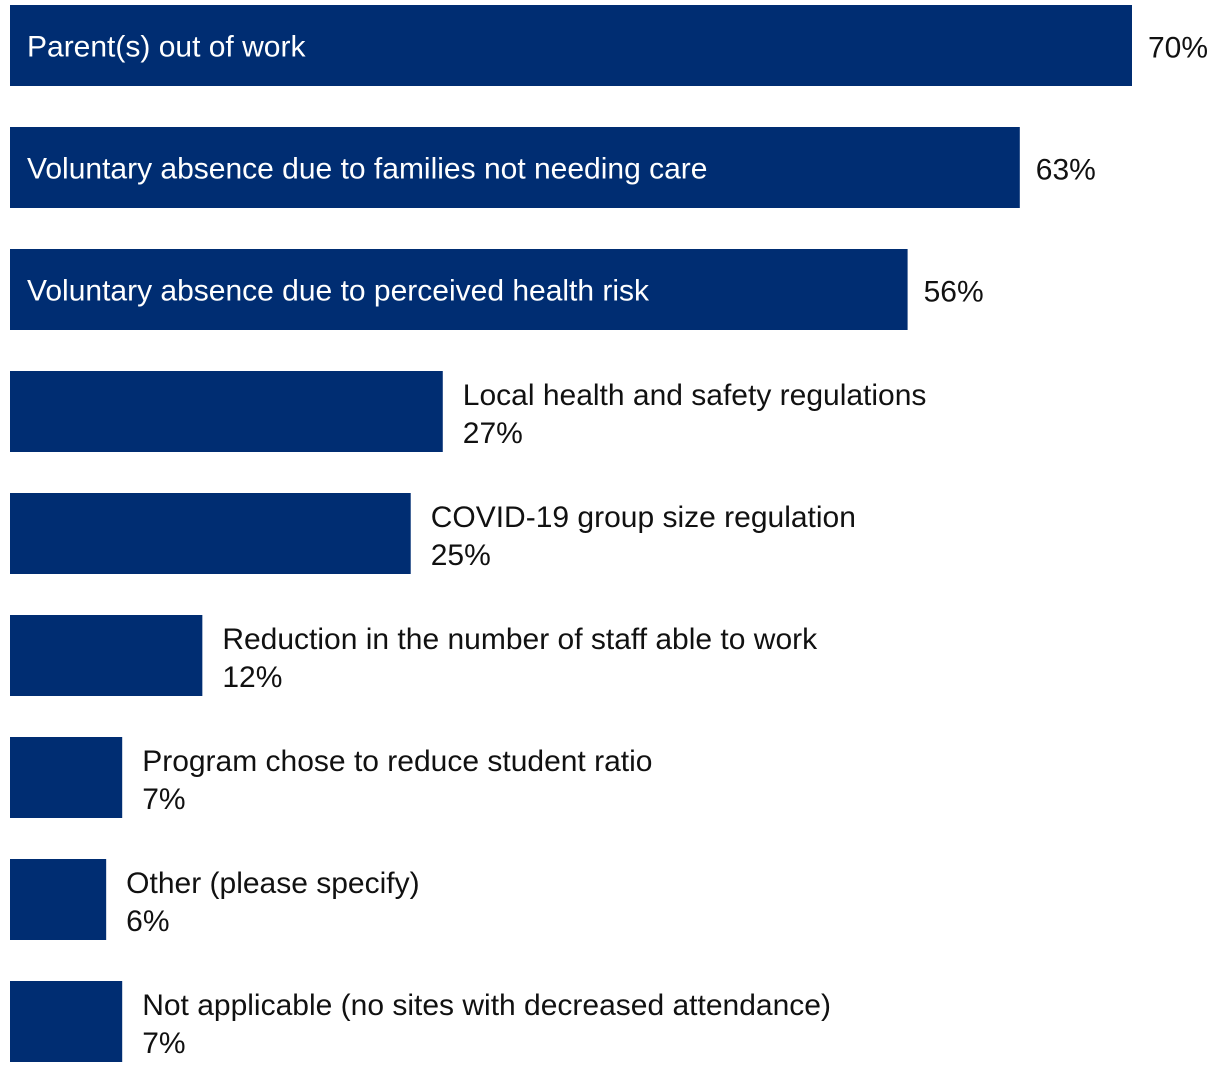 The width and height of the screenshot is (1216, 1065). What do you see at coordinates (1066, 170) in the screenshot?
I see `value-label: 63%` at bounding box center [1066, 170].